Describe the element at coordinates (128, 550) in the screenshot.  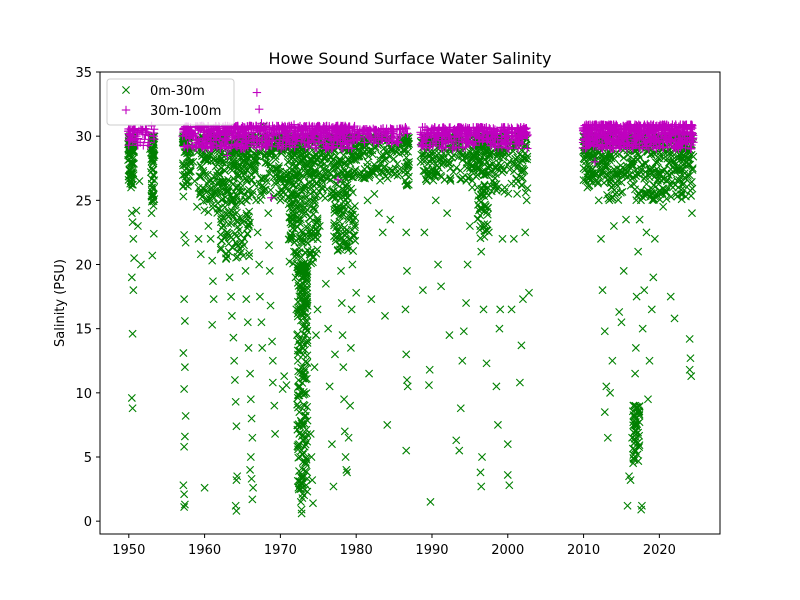
I see `x-tick-label: 1950` at that location.